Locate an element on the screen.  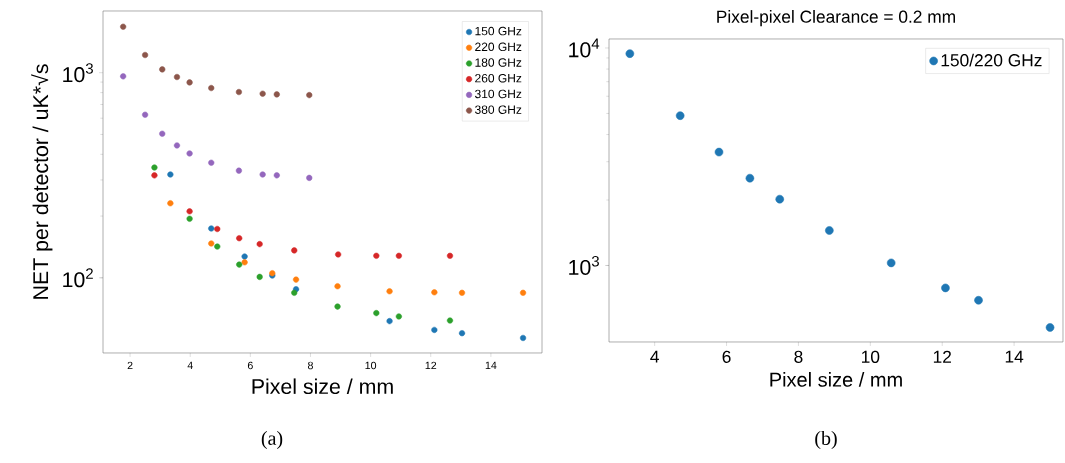
y-tick-label: 10$^{2}$ is located at coordinates (78, 278).